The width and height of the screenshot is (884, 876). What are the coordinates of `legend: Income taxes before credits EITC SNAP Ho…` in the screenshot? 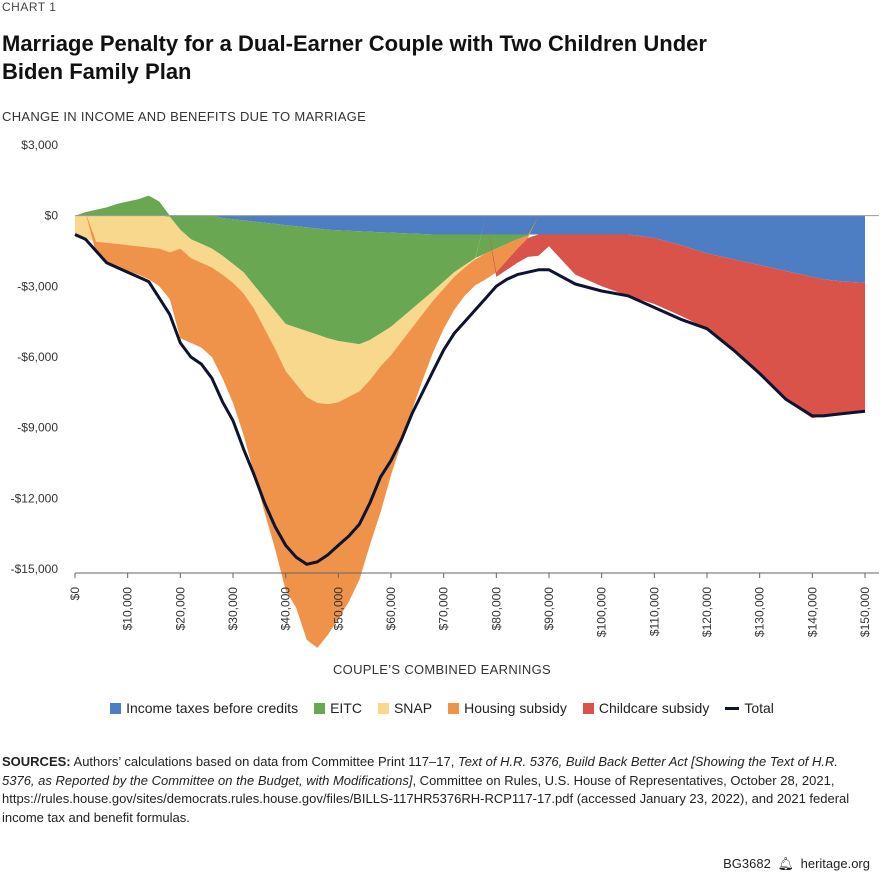 It's located at (442, 708).